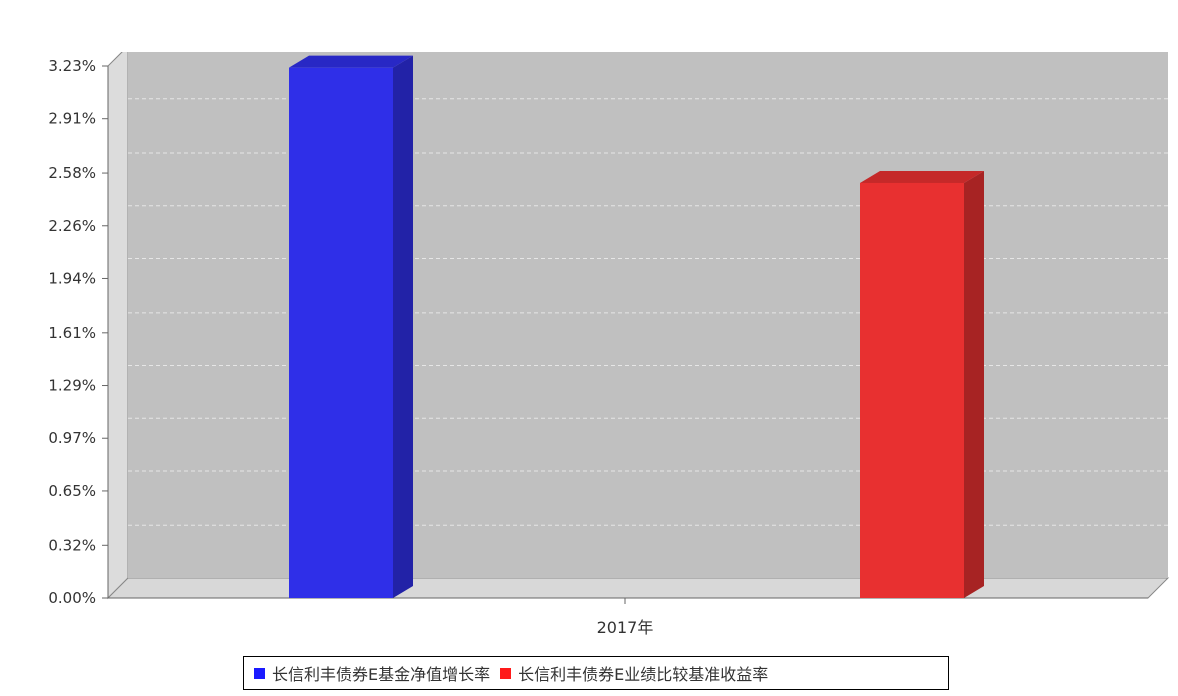 The height and width of the screenshot is (696, 1178). Describe the element at coordinates (72, 173) in the screenshot. I see `y-tick-label: 2.58%` at that location.